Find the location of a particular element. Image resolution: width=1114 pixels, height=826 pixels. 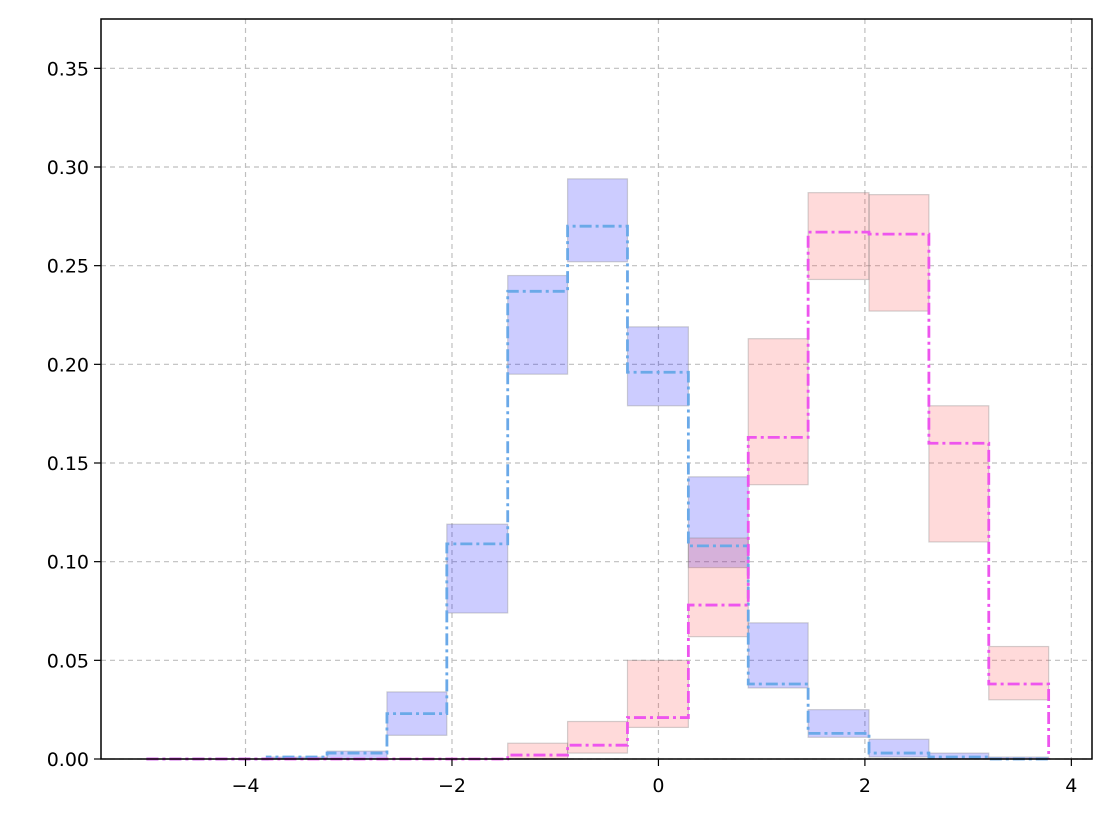

x-tick-label: 0 is located at coordinates (658, 786).